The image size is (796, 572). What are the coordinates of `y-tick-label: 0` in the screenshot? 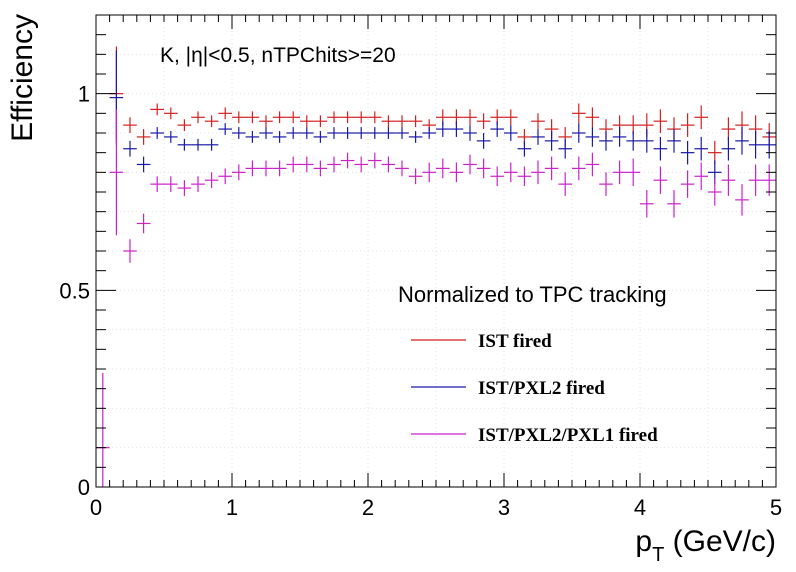 It's located at (84, 487).